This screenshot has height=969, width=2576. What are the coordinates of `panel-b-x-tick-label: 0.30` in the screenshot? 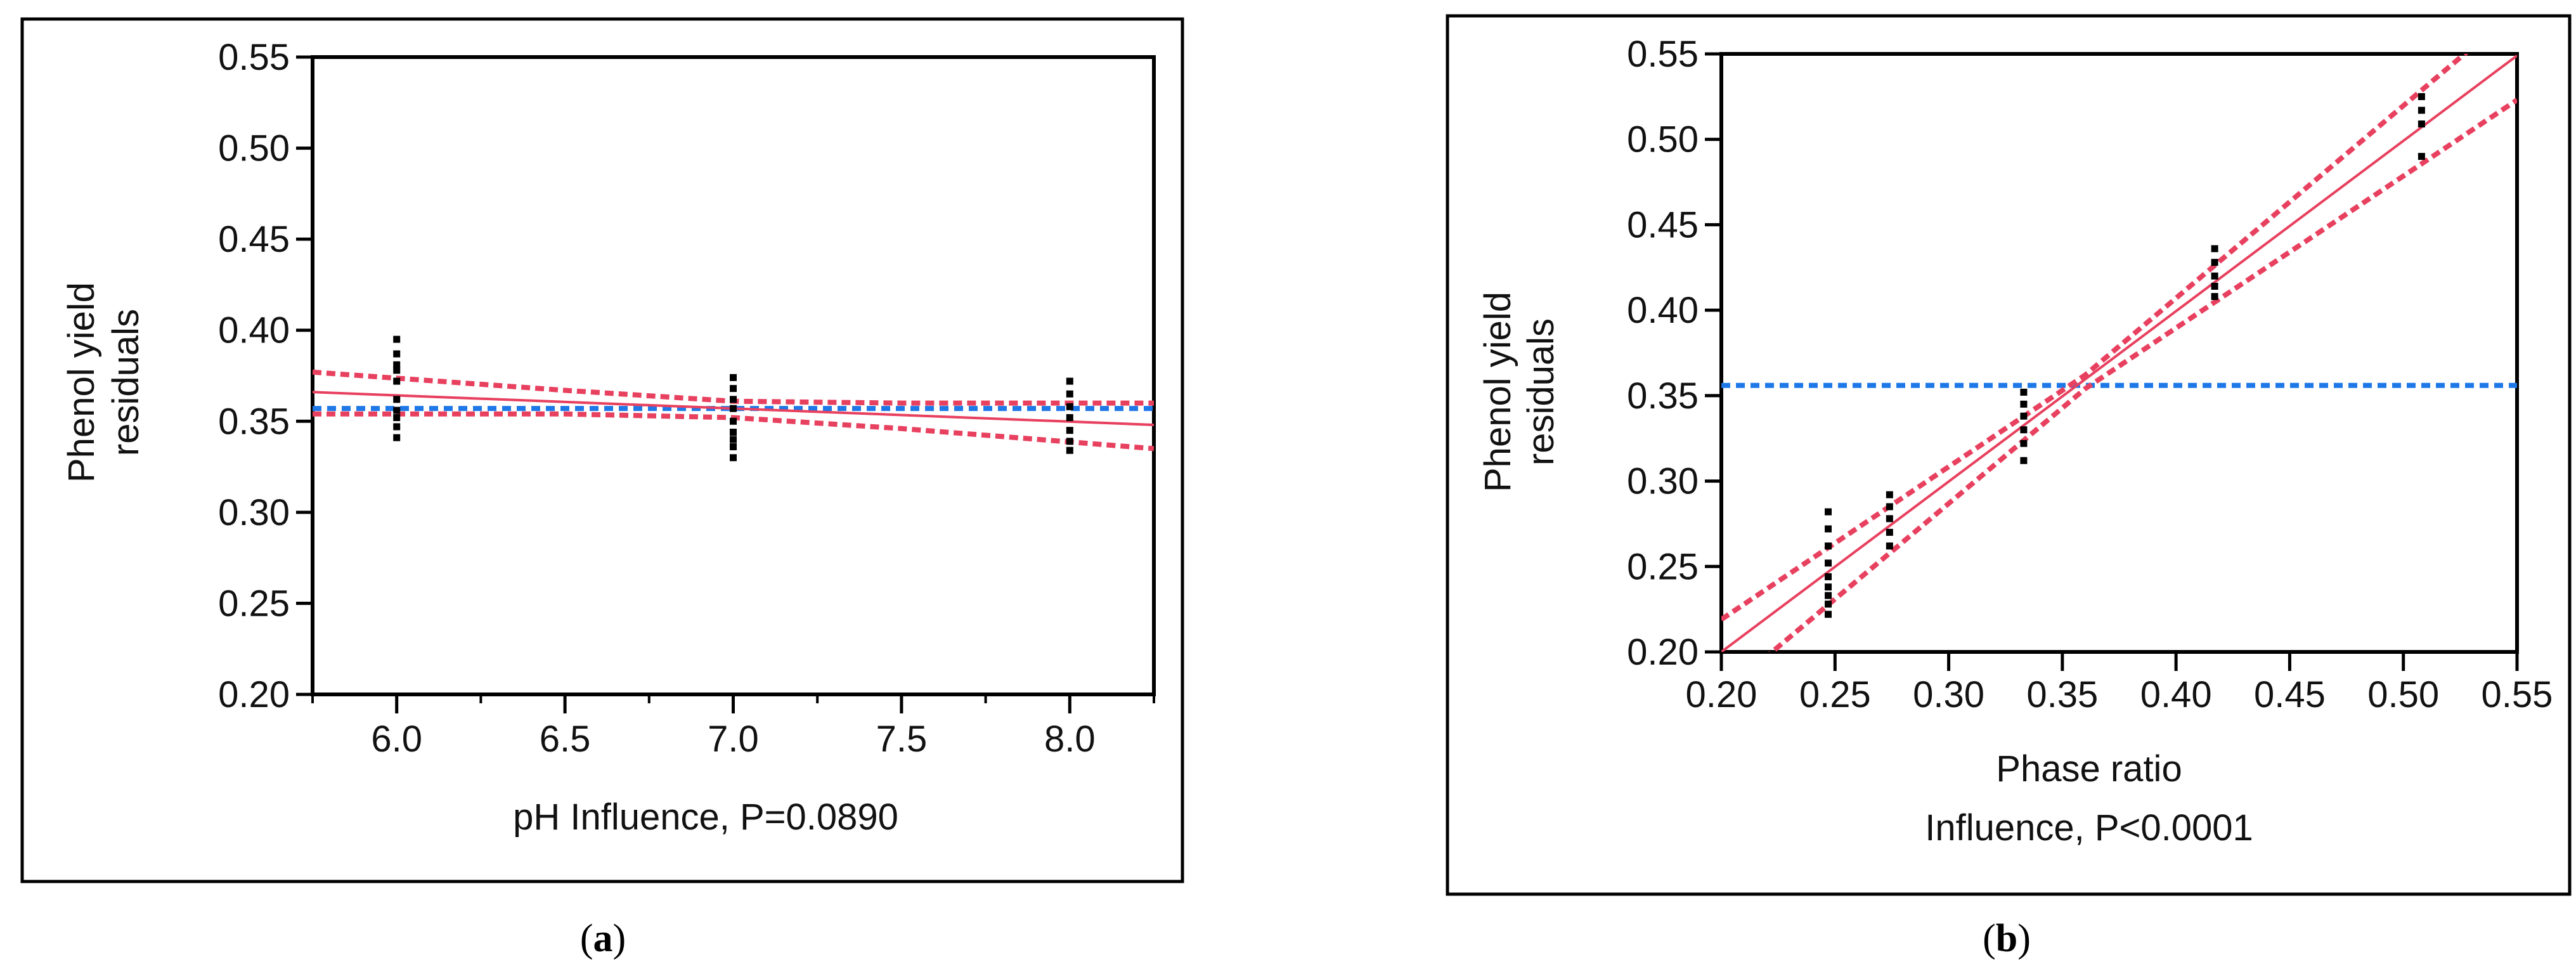 It's located at (1948, 694).